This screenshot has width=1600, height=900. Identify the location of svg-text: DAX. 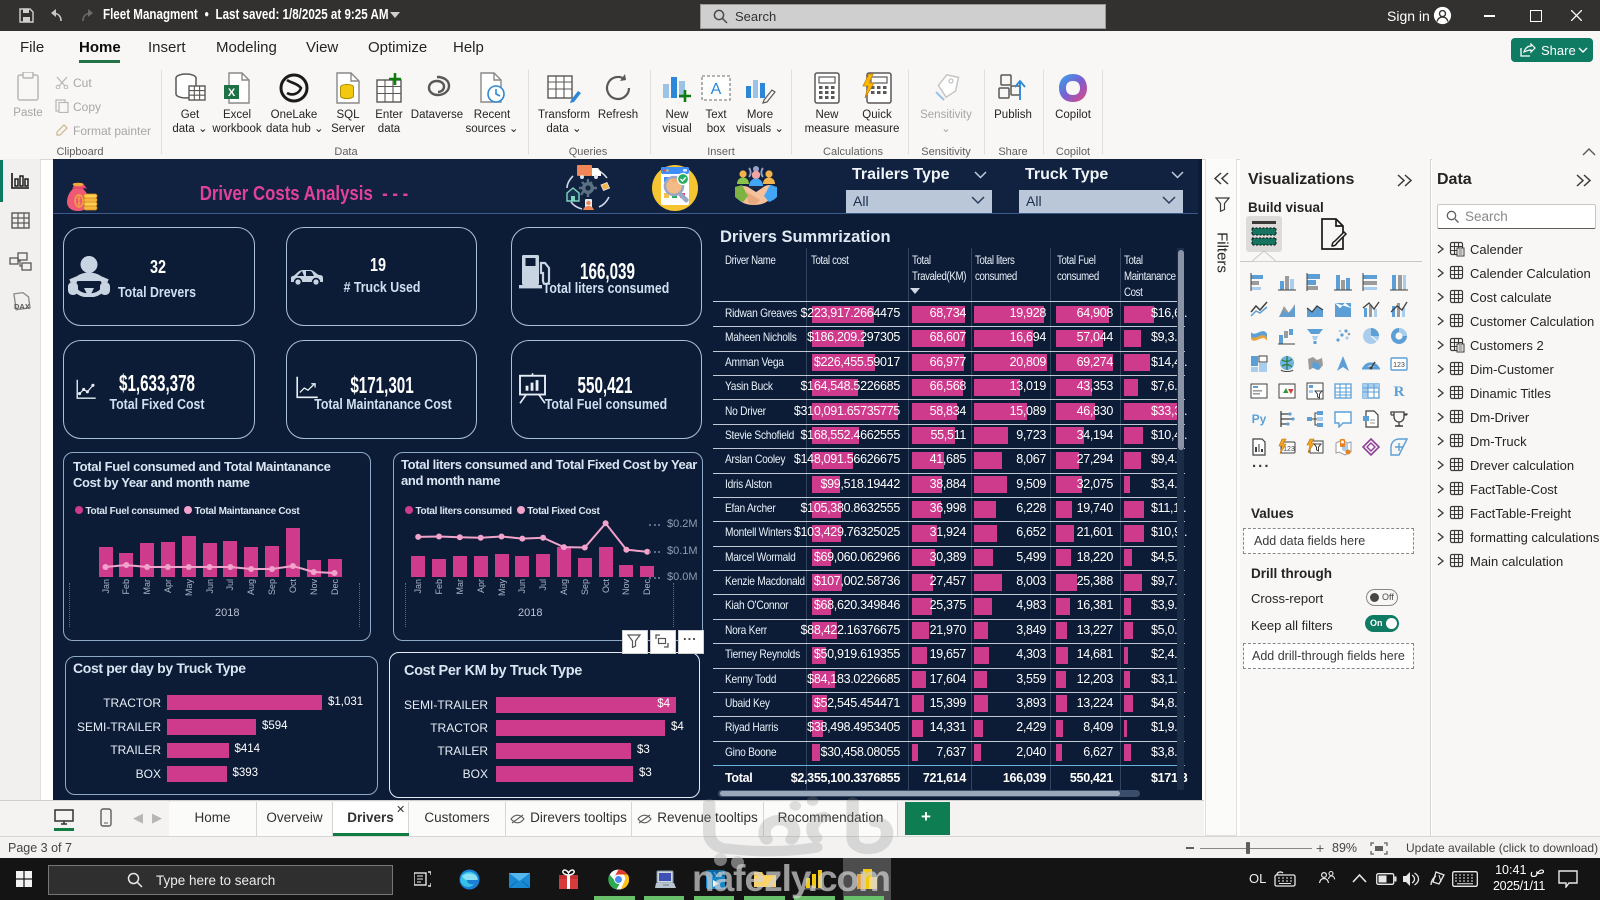
(22, 306).